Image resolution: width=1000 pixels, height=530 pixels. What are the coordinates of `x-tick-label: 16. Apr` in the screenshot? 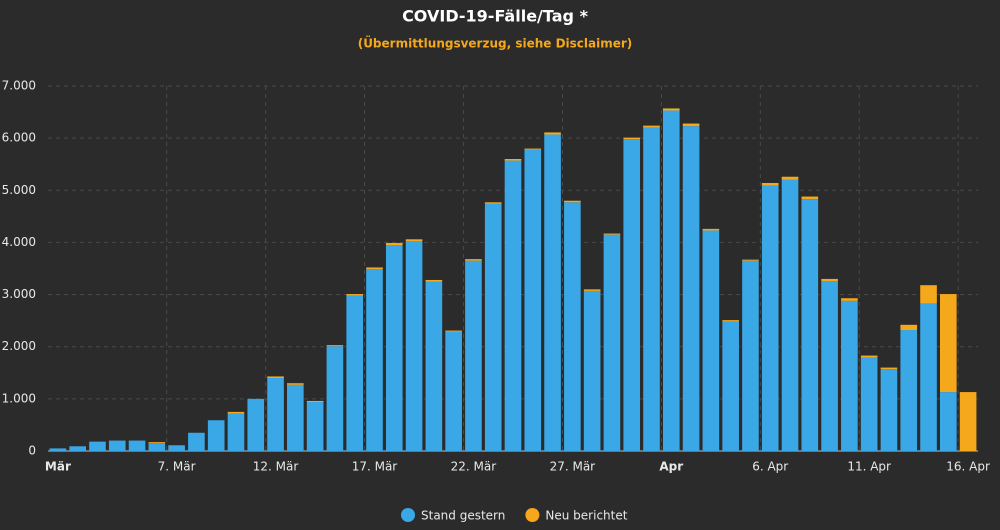 It's located at (968, 467).